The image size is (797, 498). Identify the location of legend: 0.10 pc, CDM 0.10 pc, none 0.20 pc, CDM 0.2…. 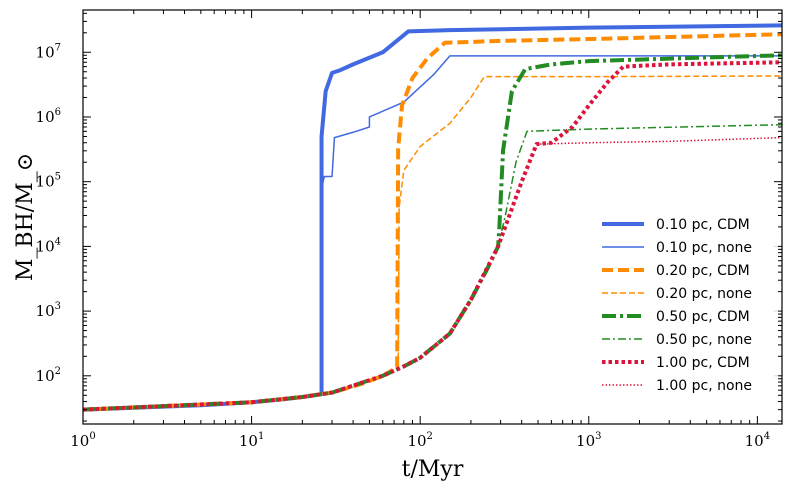
(685, 308).